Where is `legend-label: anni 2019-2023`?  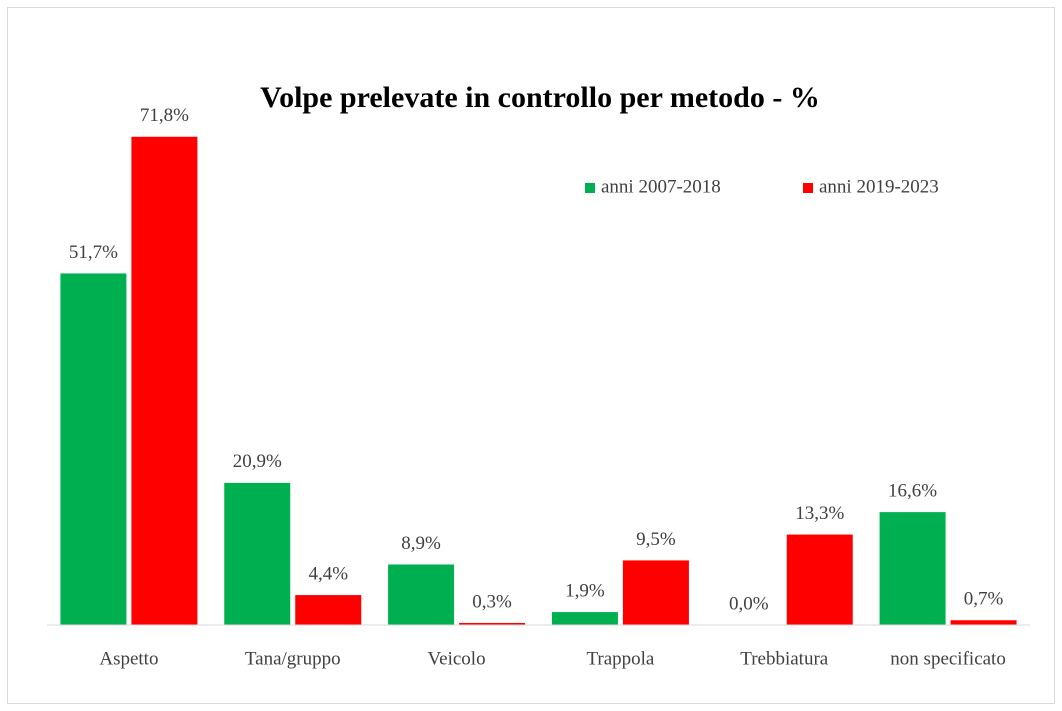 legend-label: anni 2019-2023 is located at coordinates (879, 186).